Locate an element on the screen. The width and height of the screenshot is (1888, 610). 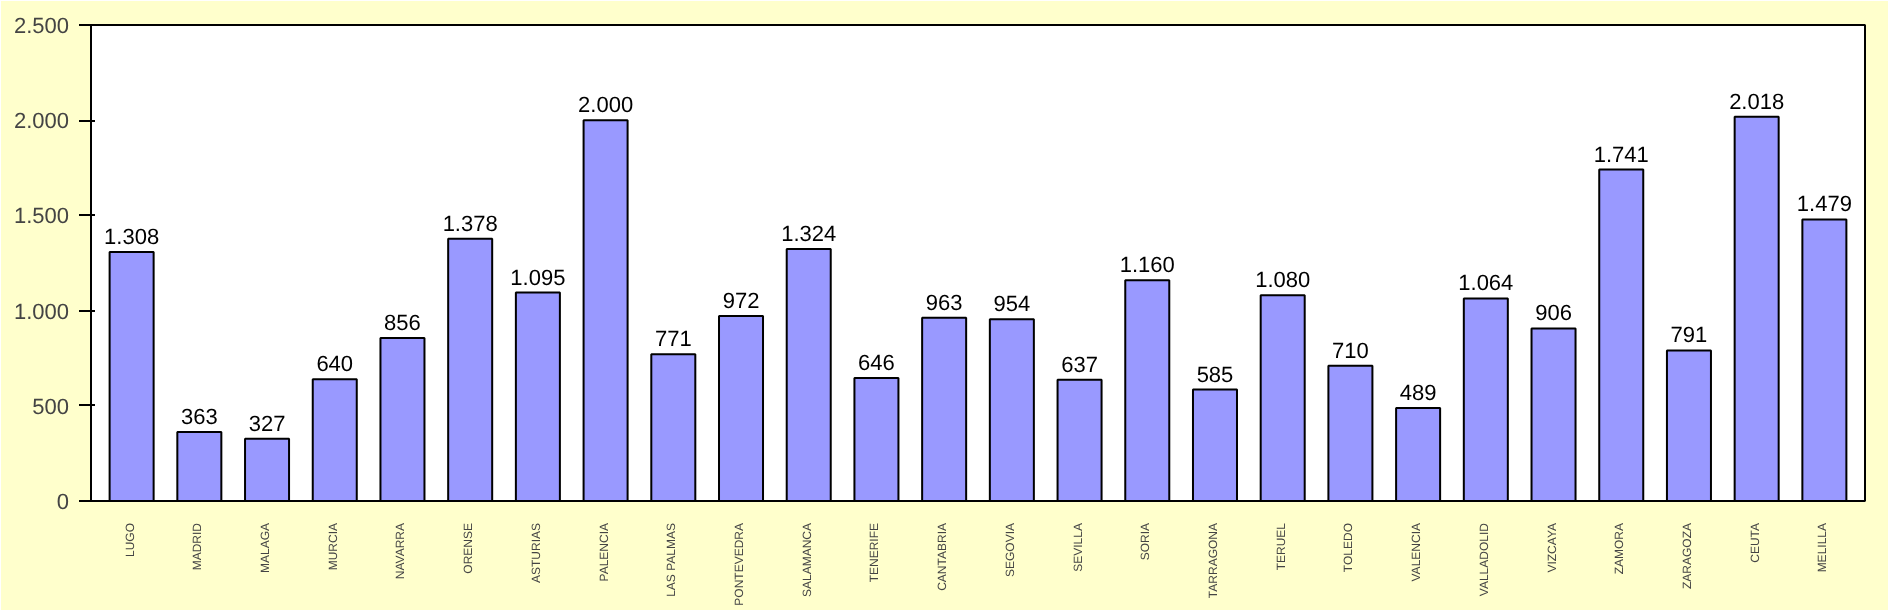
y-tick-label: 500 is located at coordinates (51, 407).